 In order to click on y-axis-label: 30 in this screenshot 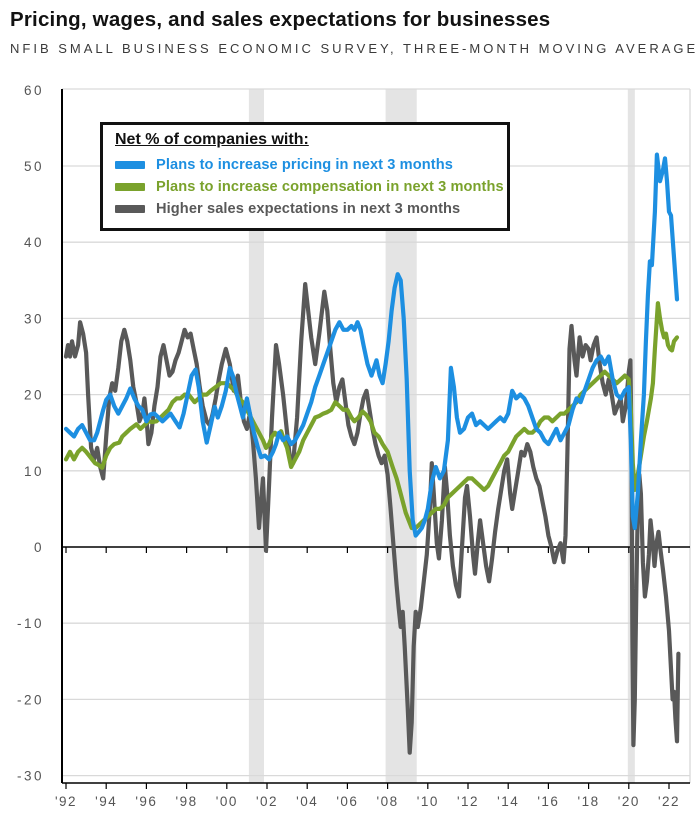, I will do `click(34, 318)`.